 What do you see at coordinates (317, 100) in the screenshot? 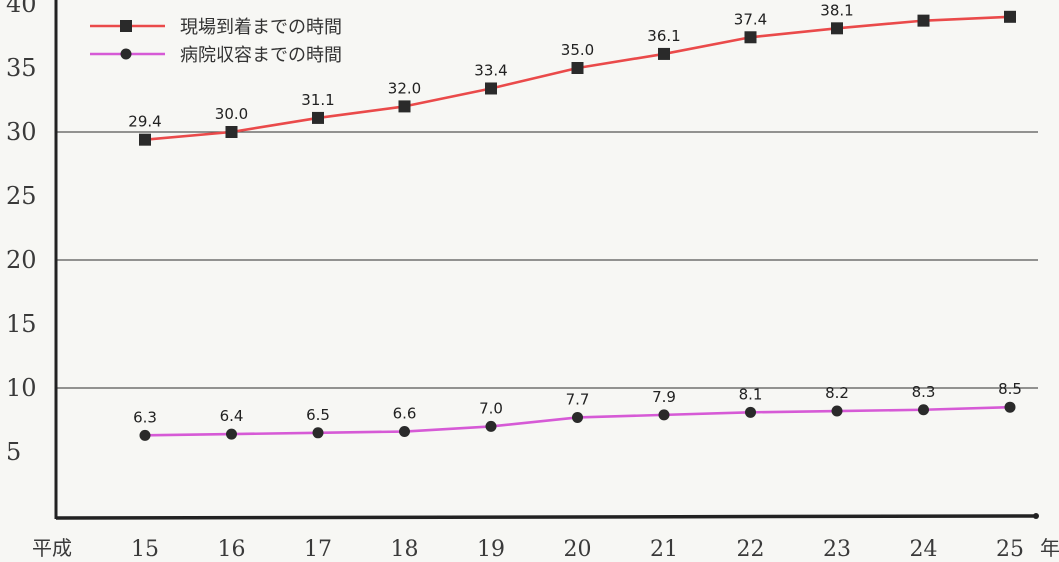
I see `data-label: 31.1` at bounding box center [317, 100].